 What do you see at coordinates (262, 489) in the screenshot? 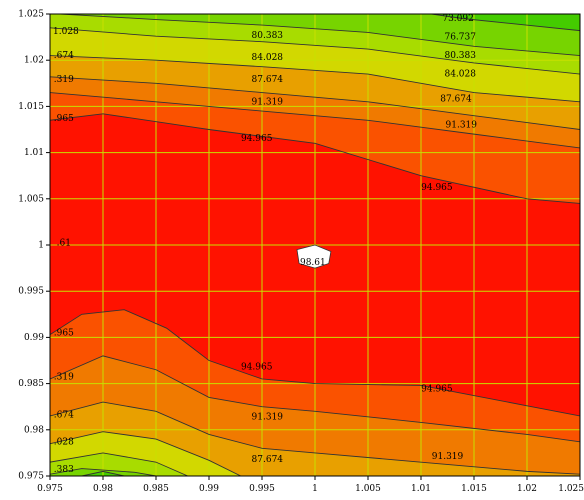
I see `x-tick-label: 0.995` at bounding box center [262, 489].